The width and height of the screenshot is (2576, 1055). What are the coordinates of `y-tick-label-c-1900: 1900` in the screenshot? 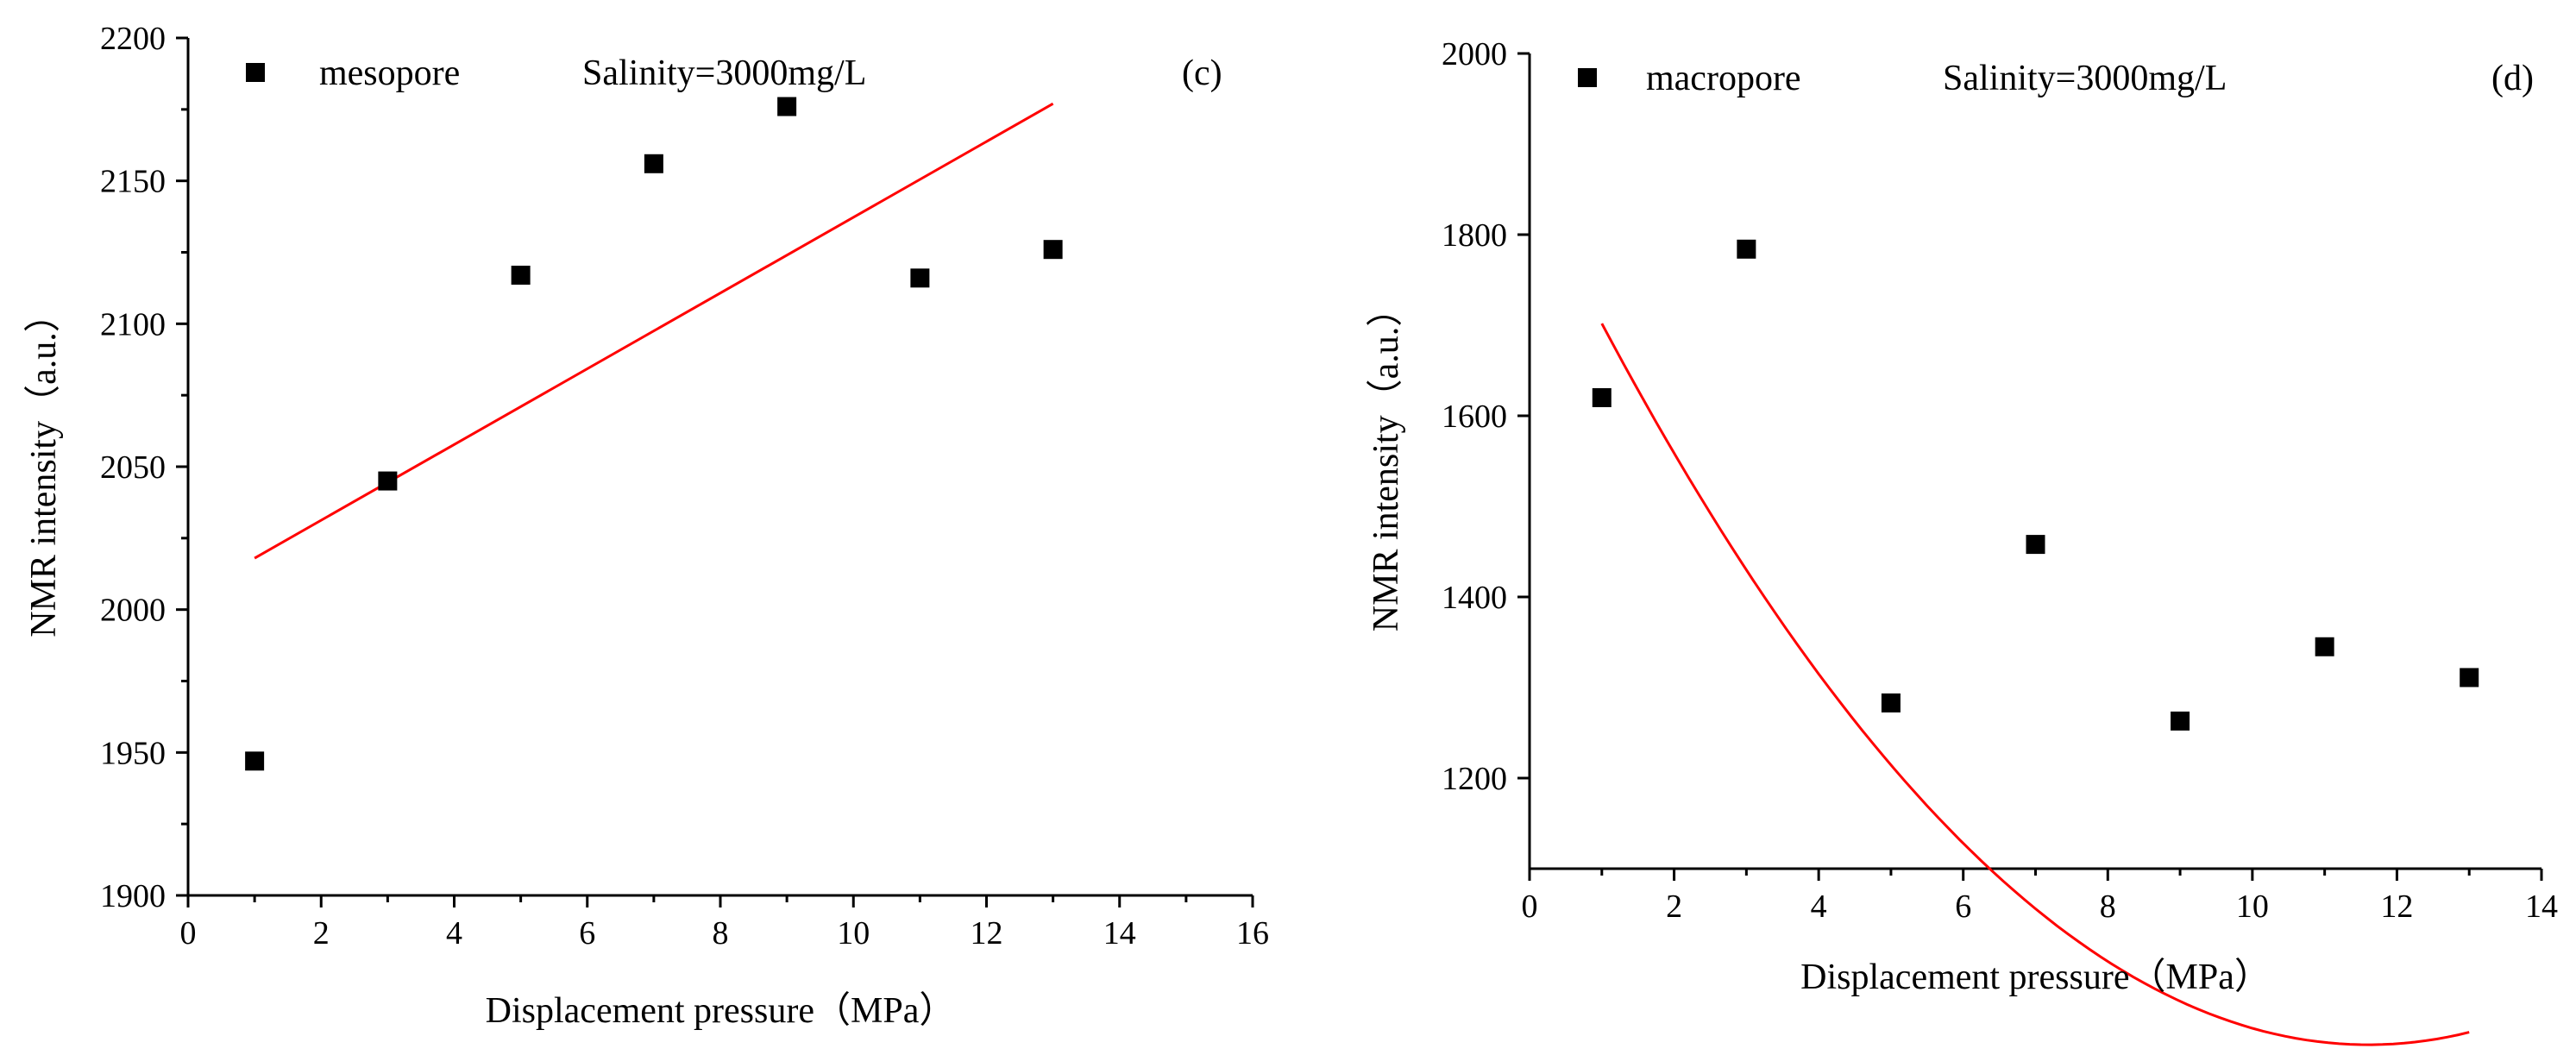 It's located at (133, 896).